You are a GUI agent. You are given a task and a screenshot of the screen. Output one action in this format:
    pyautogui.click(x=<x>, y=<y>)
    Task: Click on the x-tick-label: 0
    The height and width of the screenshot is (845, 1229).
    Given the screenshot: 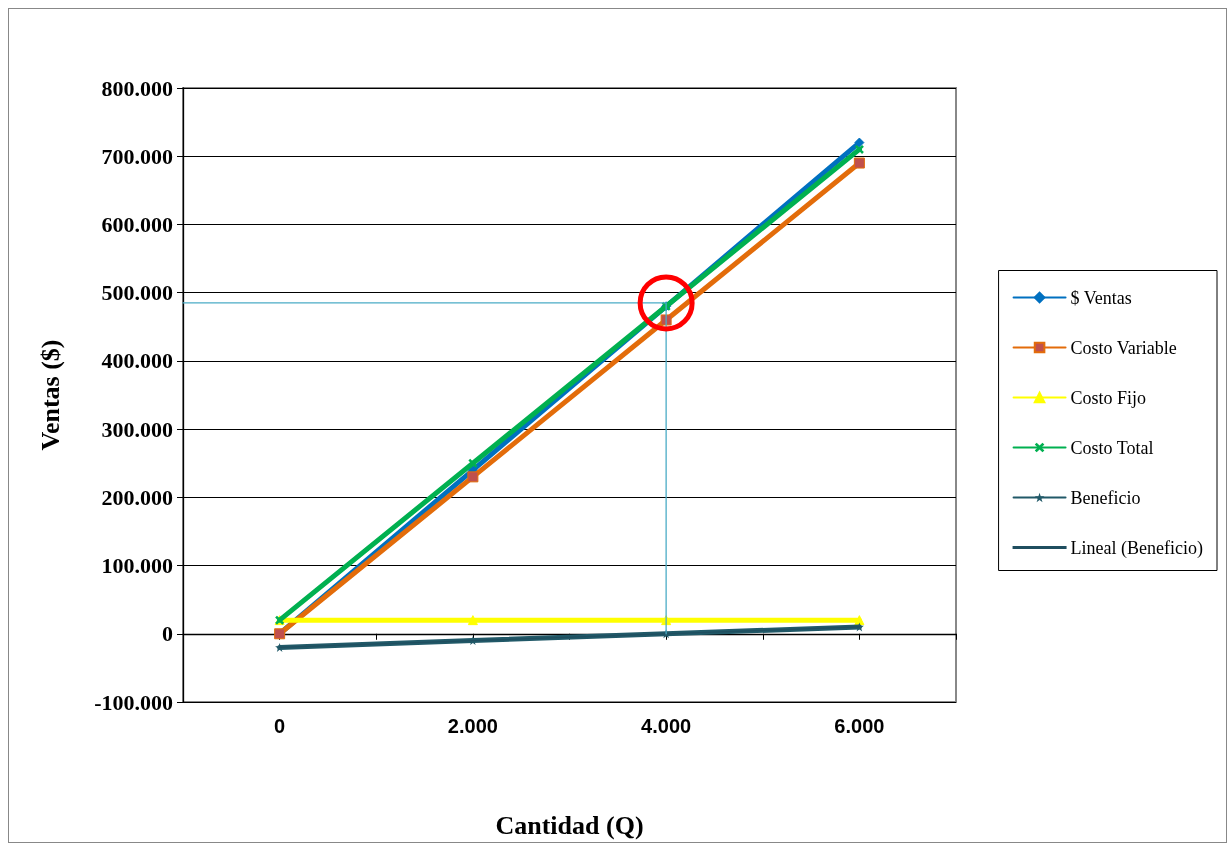 What is the action you would take?
    pyautogui.click(x=280, y=726)
    